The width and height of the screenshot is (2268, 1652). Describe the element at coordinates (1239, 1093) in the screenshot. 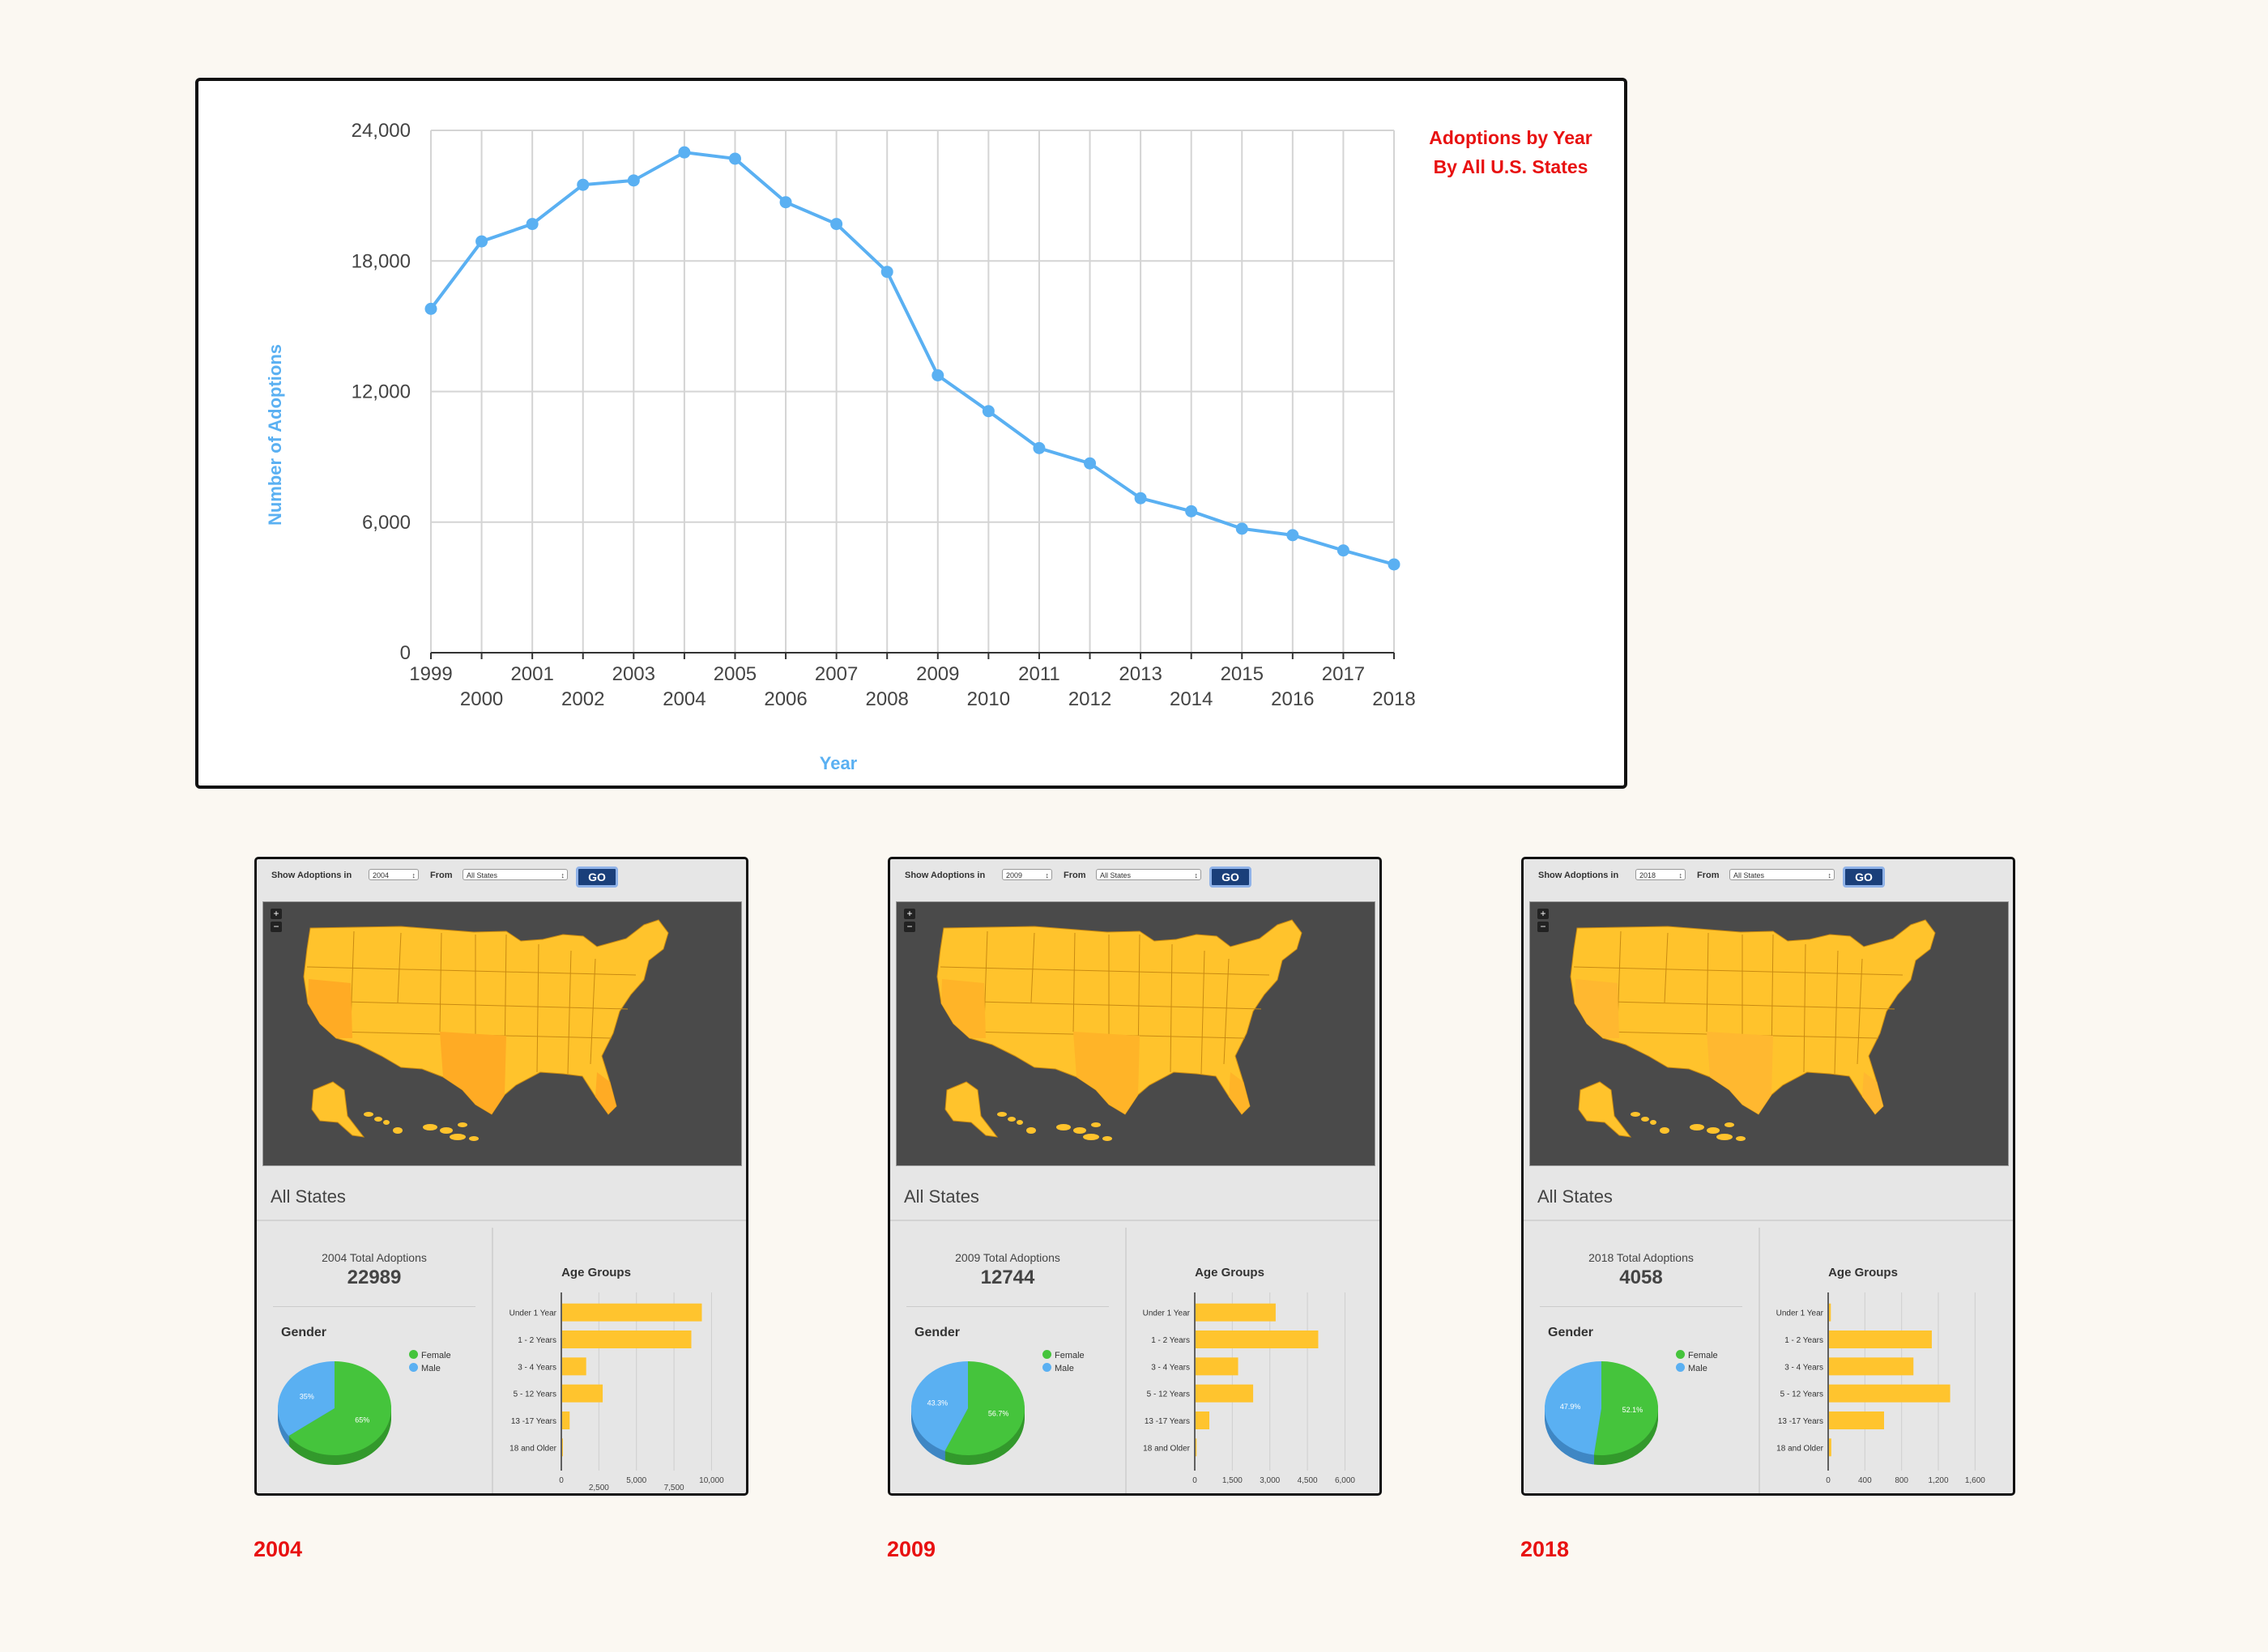

I see `state-florida` at that location.